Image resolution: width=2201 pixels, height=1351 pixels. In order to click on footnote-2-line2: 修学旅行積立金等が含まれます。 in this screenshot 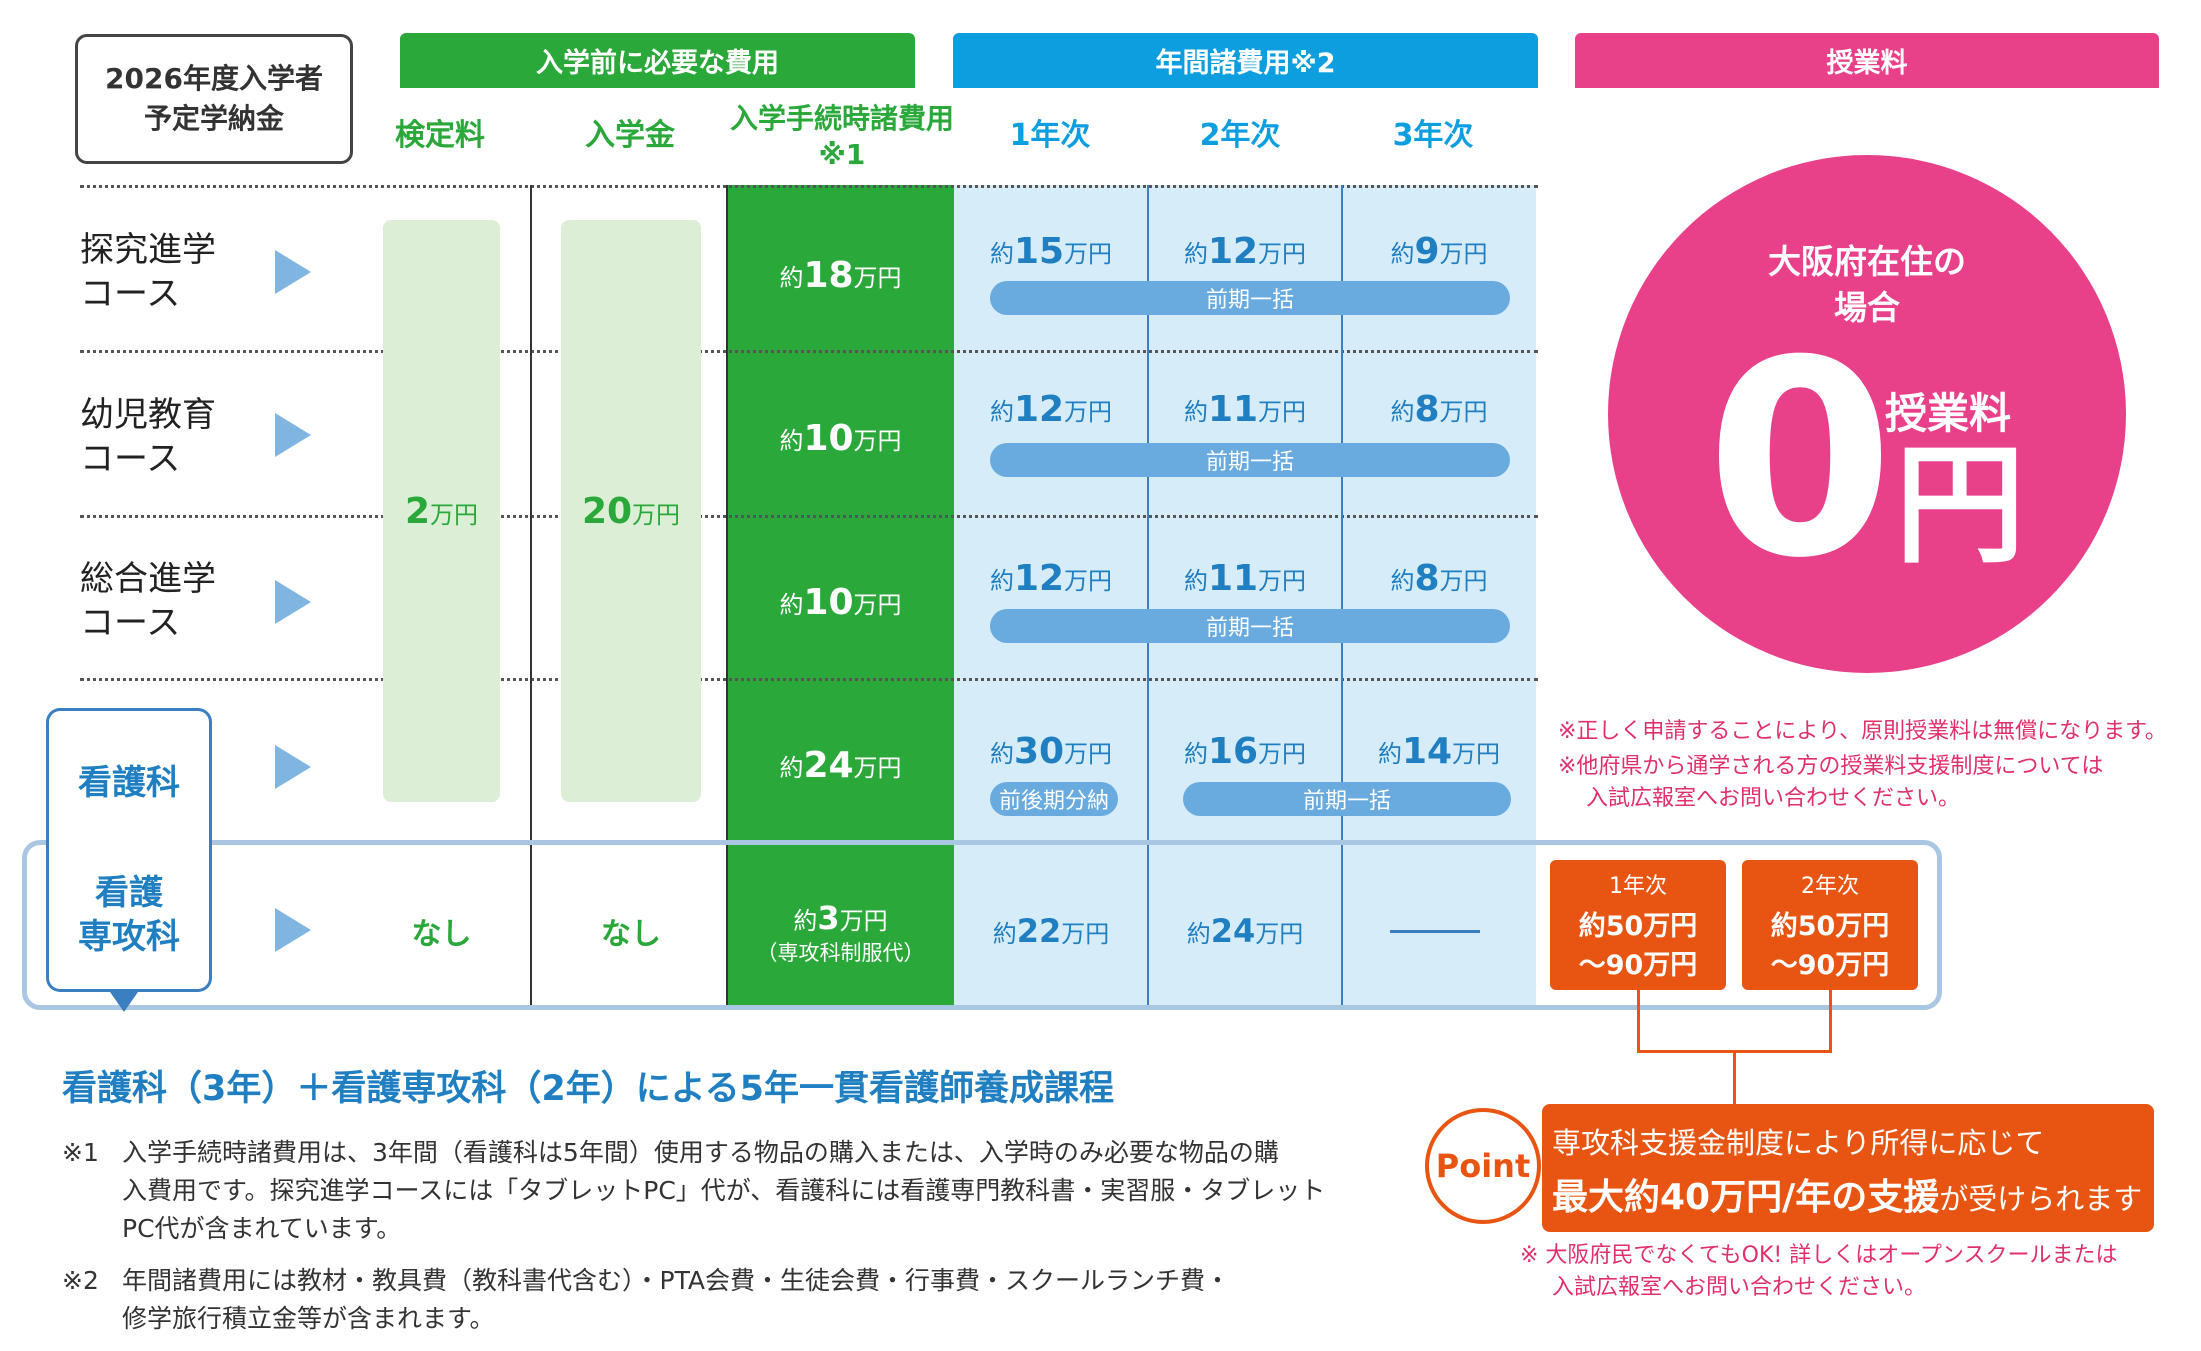, I will do `click(308, 1318)`.